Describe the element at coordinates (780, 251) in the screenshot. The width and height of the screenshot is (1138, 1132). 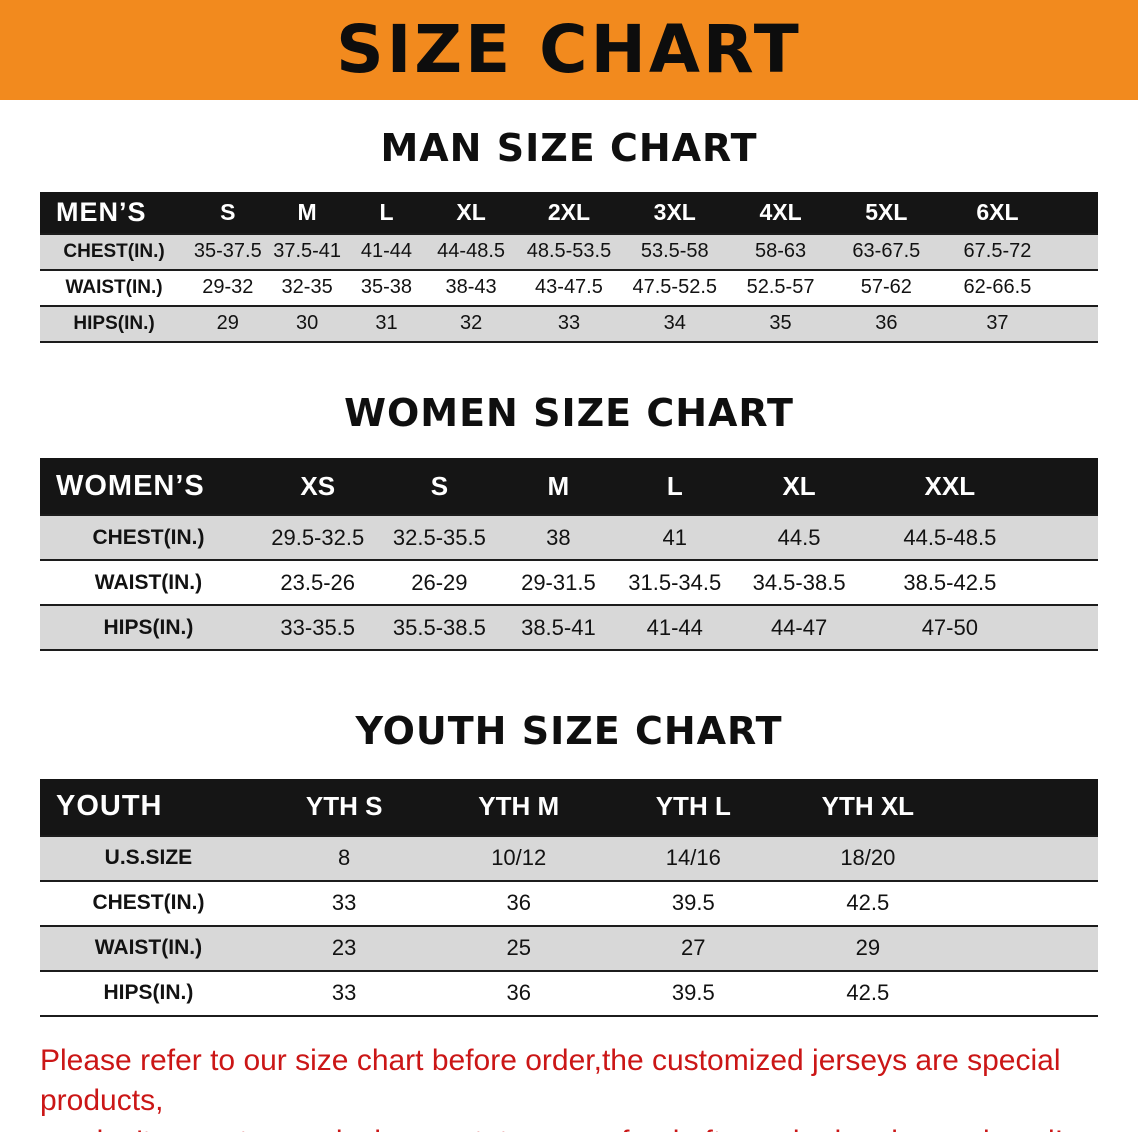
I see `size-value-cell: 58-63` at that location.